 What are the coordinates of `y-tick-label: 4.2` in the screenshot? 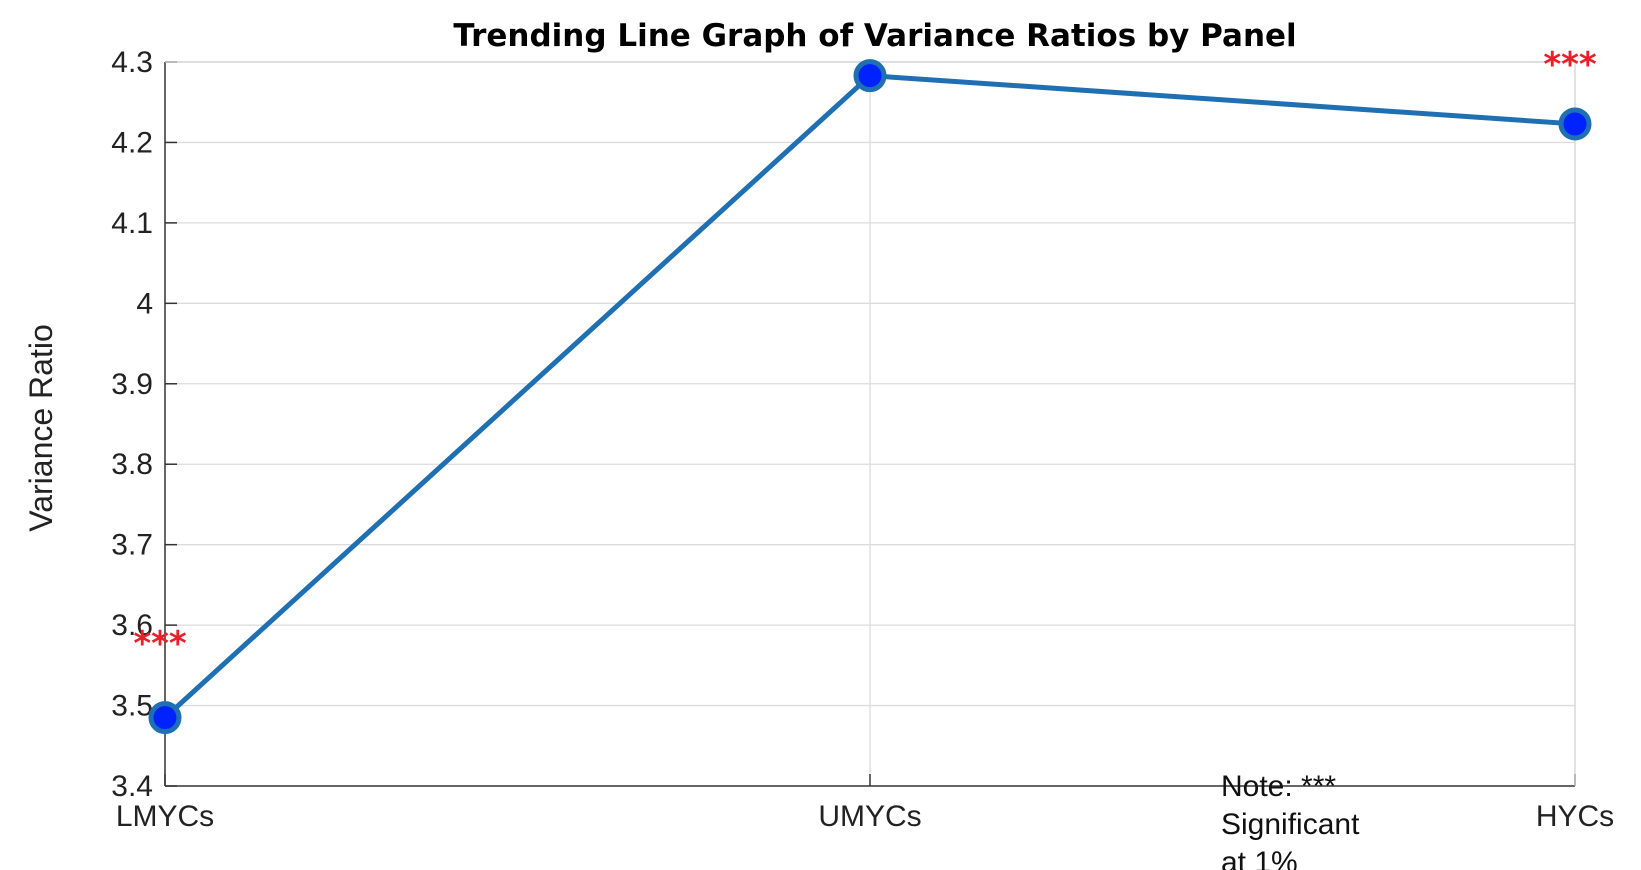 It's located at (132, 142).